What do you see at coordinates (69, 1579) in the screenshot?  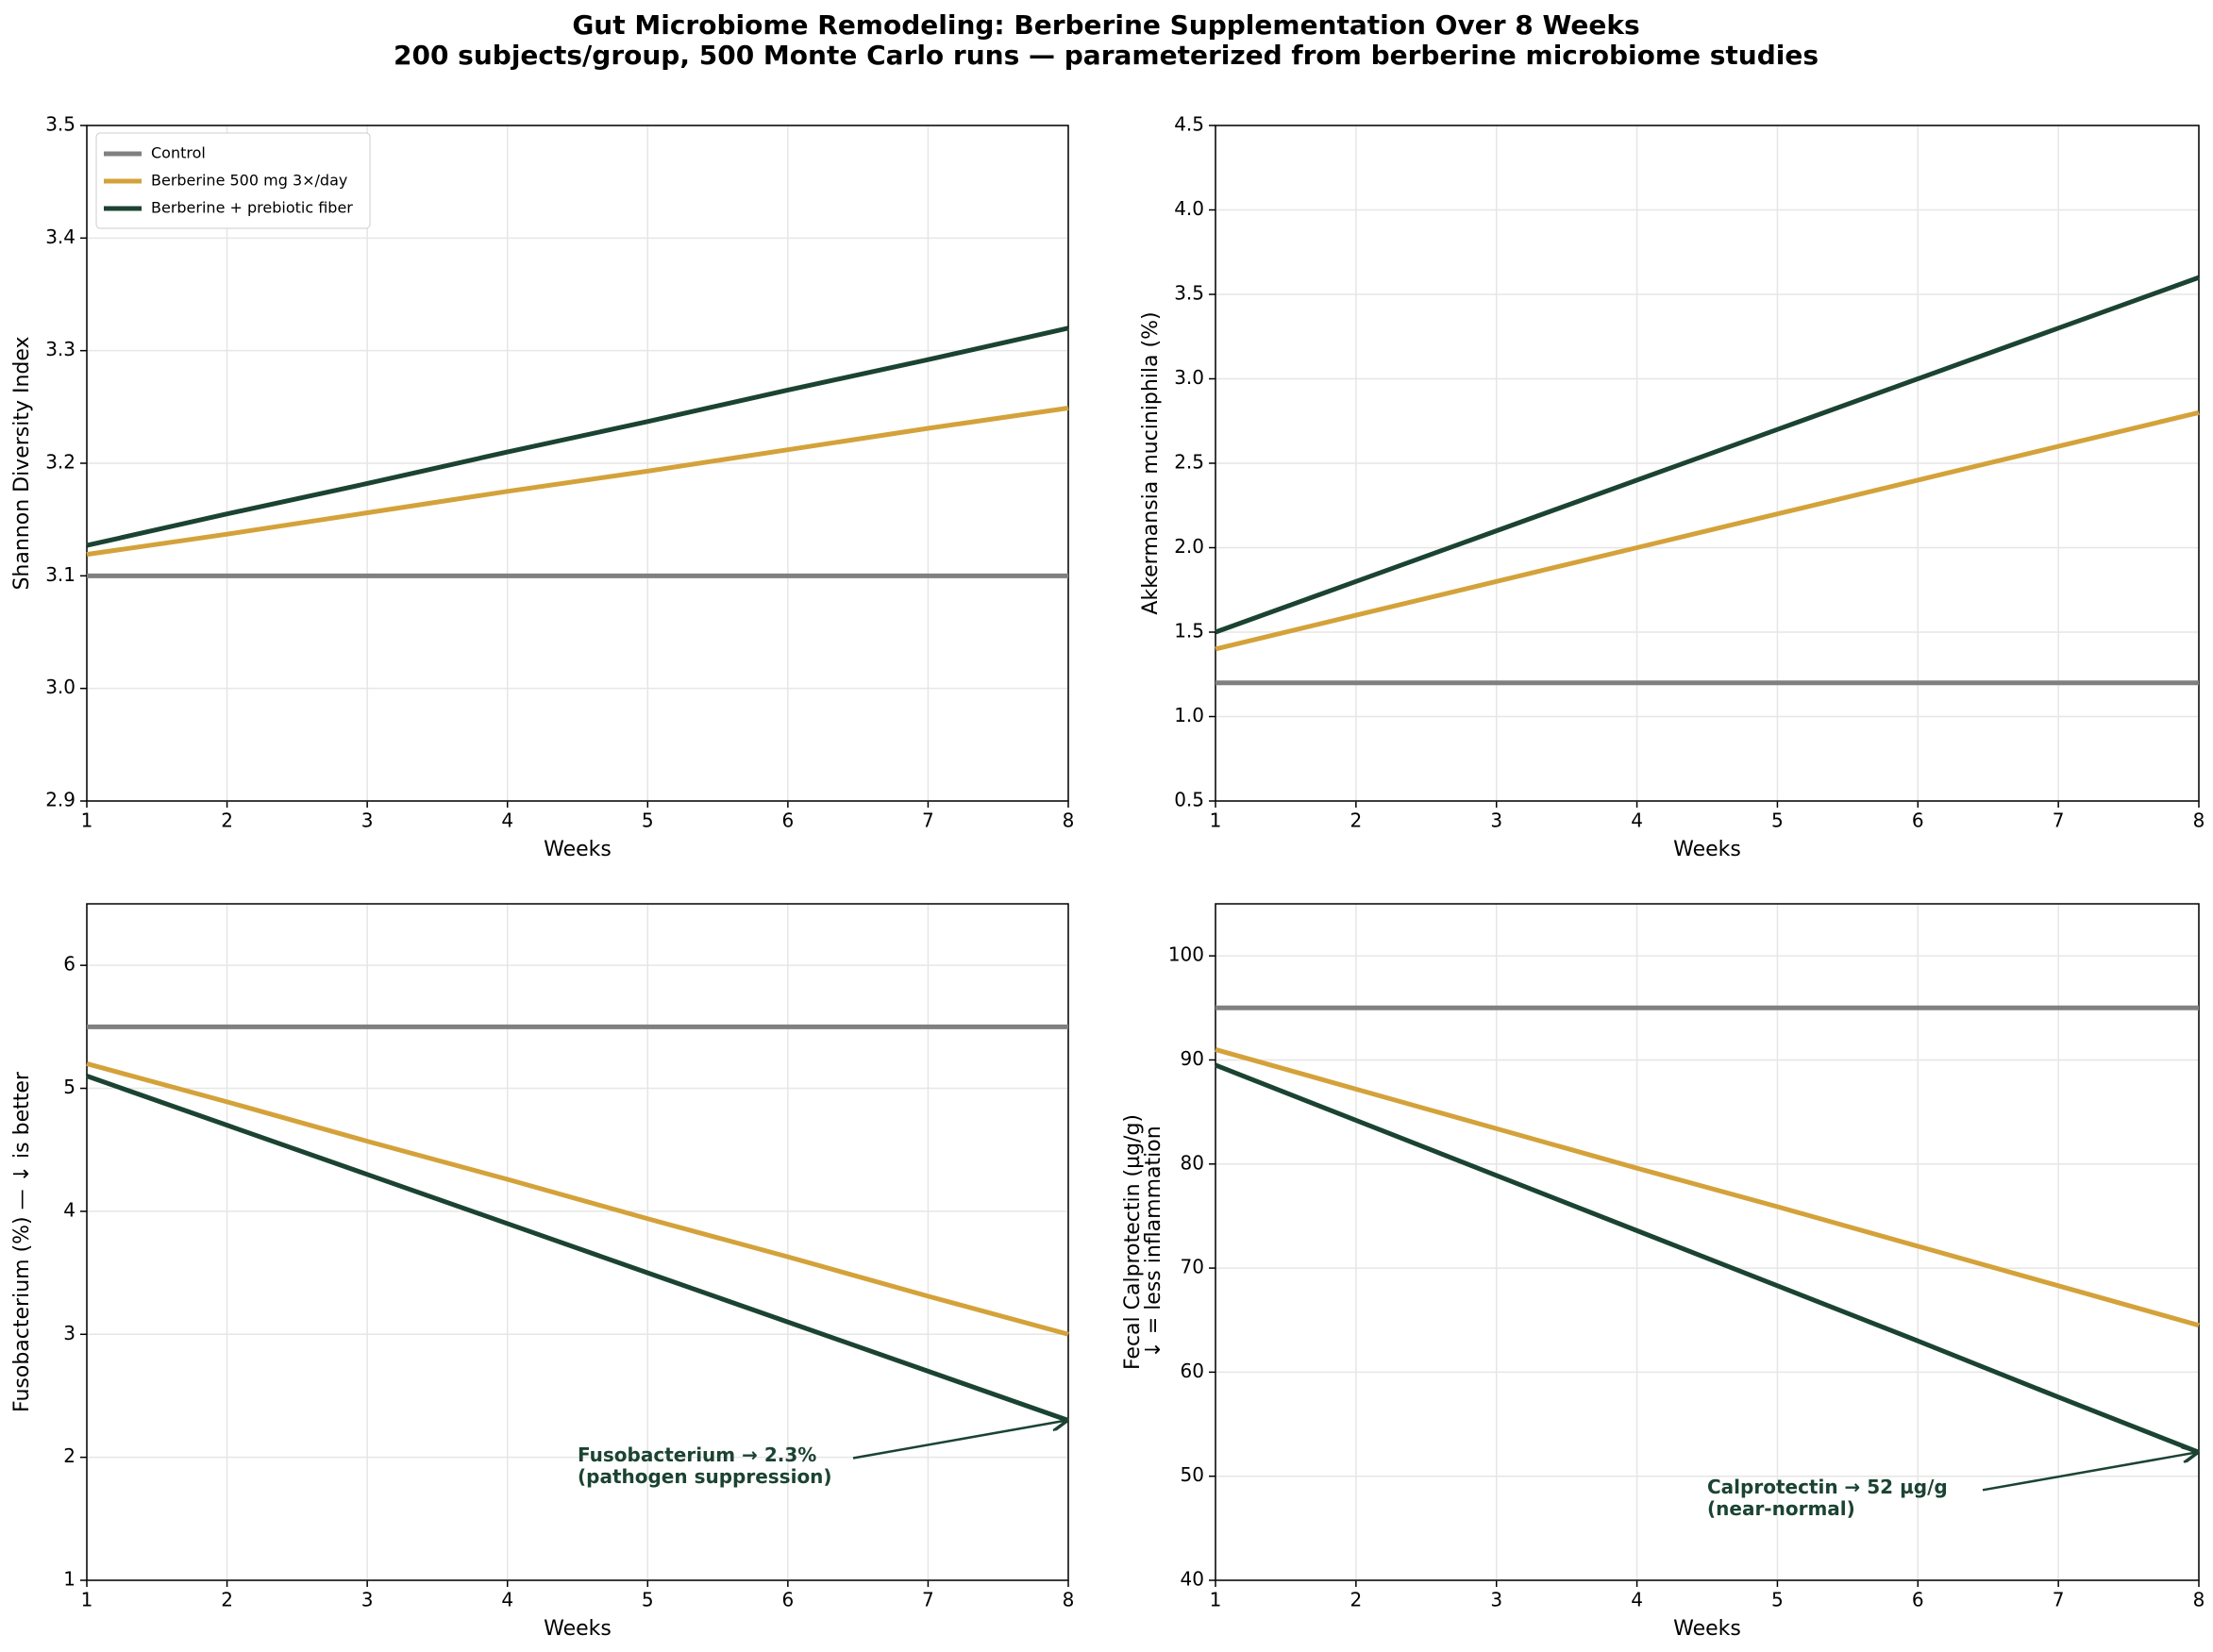 I see `y-tick-label: 1` at bounding box center [69, 1579].